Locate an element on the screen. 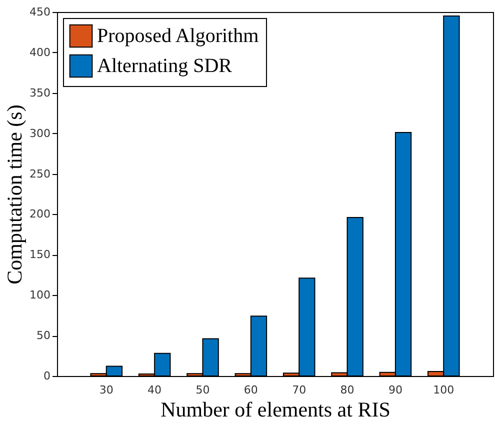  y-tick-label: 150 is located at coordinates (40, 255).